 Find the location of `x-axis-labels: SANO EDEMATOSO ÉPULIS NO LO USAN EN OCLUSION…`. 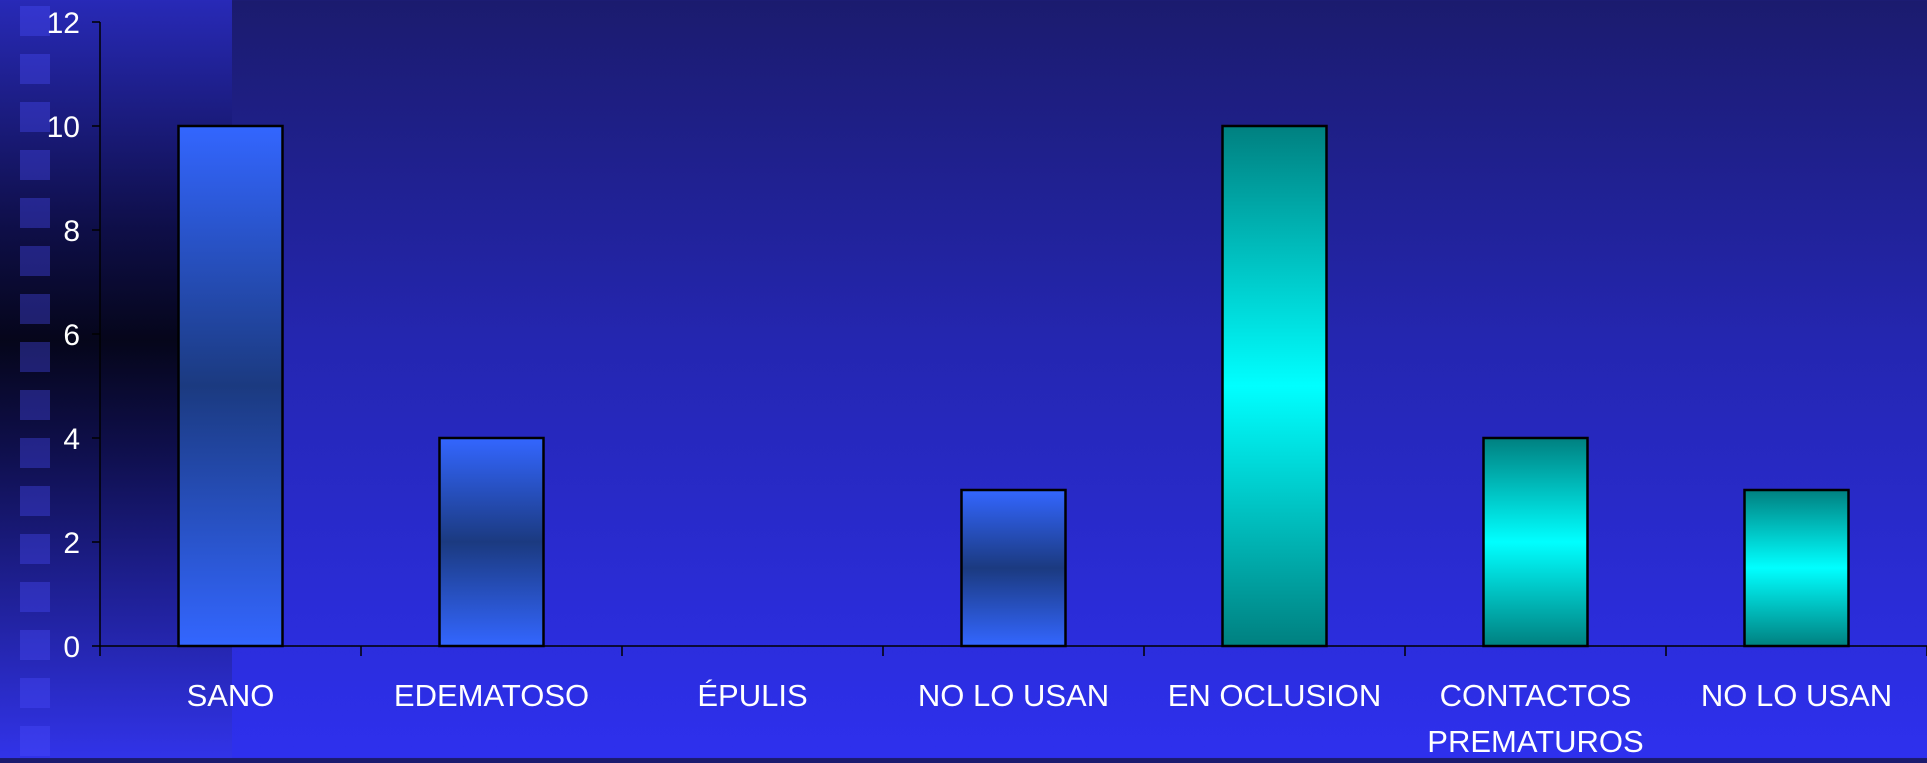

x-axis-labels: SANO EDEMATOSO ÉPULIS NO LO USAN EN OCLUSION… is located at coordinates (1040, 718).